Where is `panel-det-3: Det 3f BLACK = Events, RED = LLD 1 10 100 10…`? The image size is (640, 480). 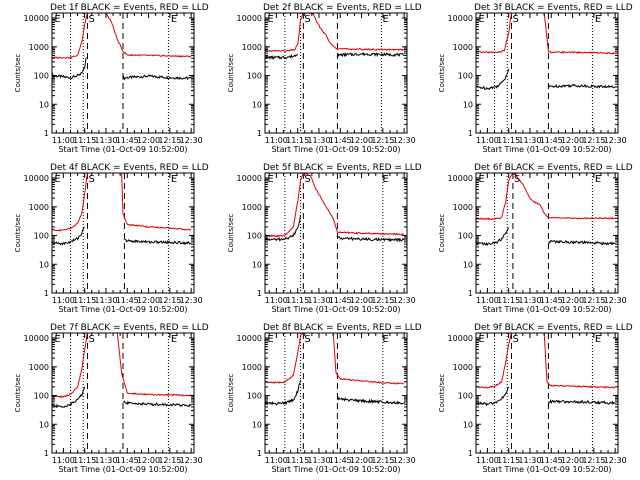 panel-det-3: Det 3f BLACK = Events, RED = LLD 1 10 100 10… is located at coordinates (535, 78).